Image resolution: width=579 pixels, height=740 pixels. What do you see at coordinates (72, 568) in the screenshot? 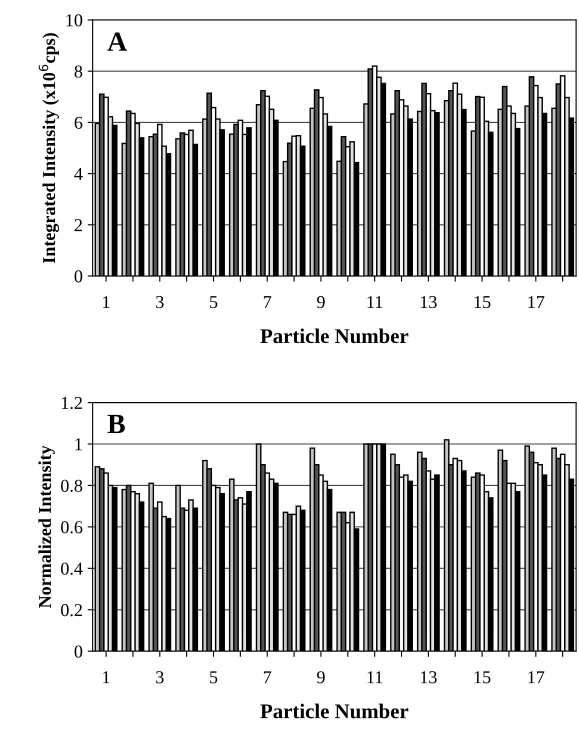
I see `y-tick-label: 0.4` at bounding box center [72, 568].